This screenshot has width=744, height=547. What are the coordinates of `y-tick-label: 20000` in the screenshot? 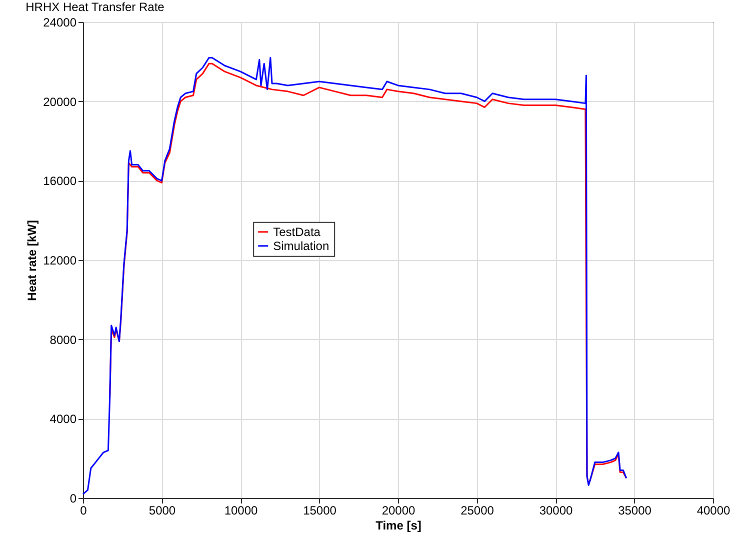 It's located at (60, 101).